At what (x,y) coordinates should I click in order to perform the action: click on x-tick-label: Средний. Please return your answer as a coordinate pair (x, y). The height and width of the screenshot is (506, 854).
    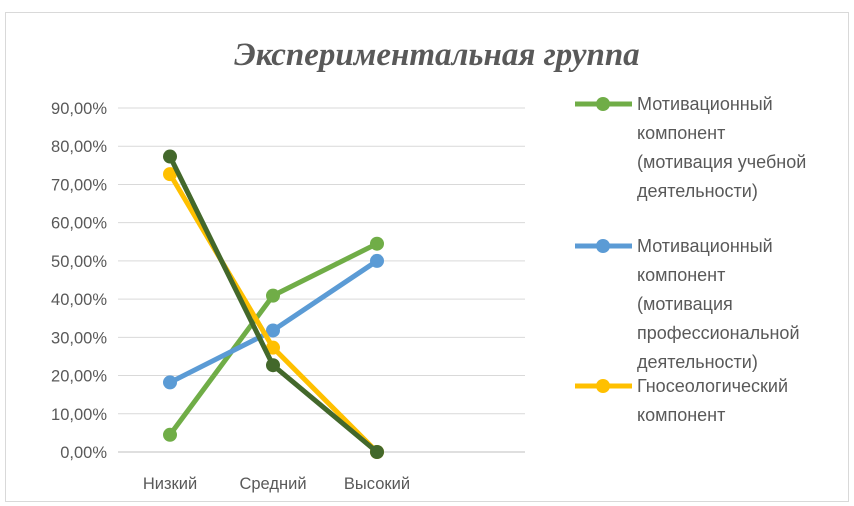
    Looking at the image, I should click on (272, 484).